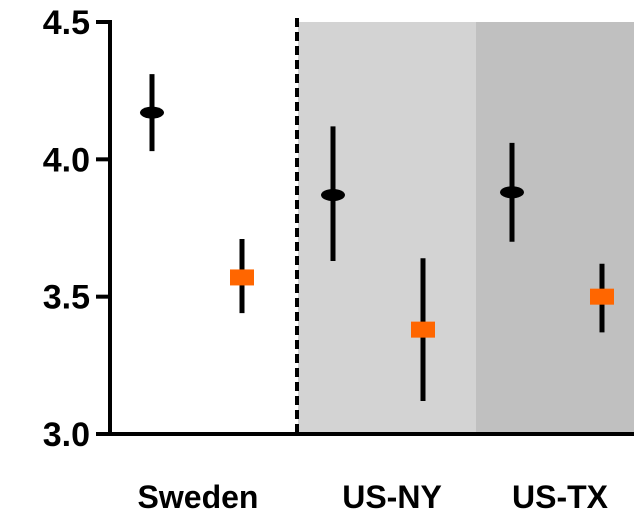 The image size is (634, 528). Describe the element at coordinates (198, 497) in the screenshot. I see `category-label: Sweden` at that location.